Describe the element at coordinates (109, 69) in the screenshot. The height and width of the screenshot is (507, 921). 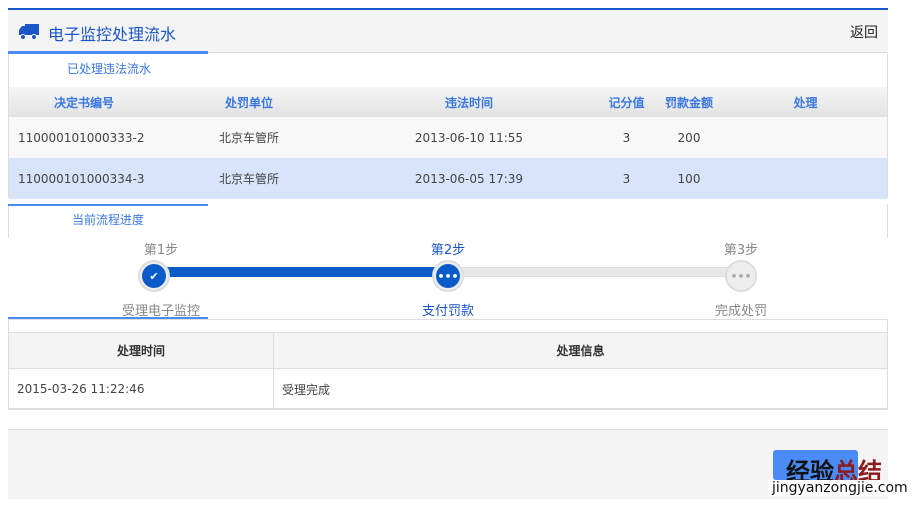
I see `tab-processed-violations: 已处理违法流水` at that location.